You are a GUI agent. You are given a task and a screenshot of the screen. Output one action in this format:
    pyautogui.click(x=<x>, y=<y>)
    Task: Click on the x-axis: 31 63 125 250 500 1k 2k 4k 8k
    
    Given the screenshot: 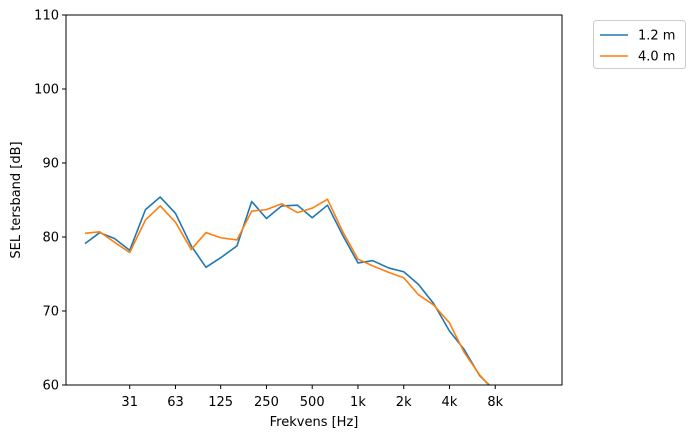 What is the action you would take?
    pyautogui.click(x=312, y=397)
    